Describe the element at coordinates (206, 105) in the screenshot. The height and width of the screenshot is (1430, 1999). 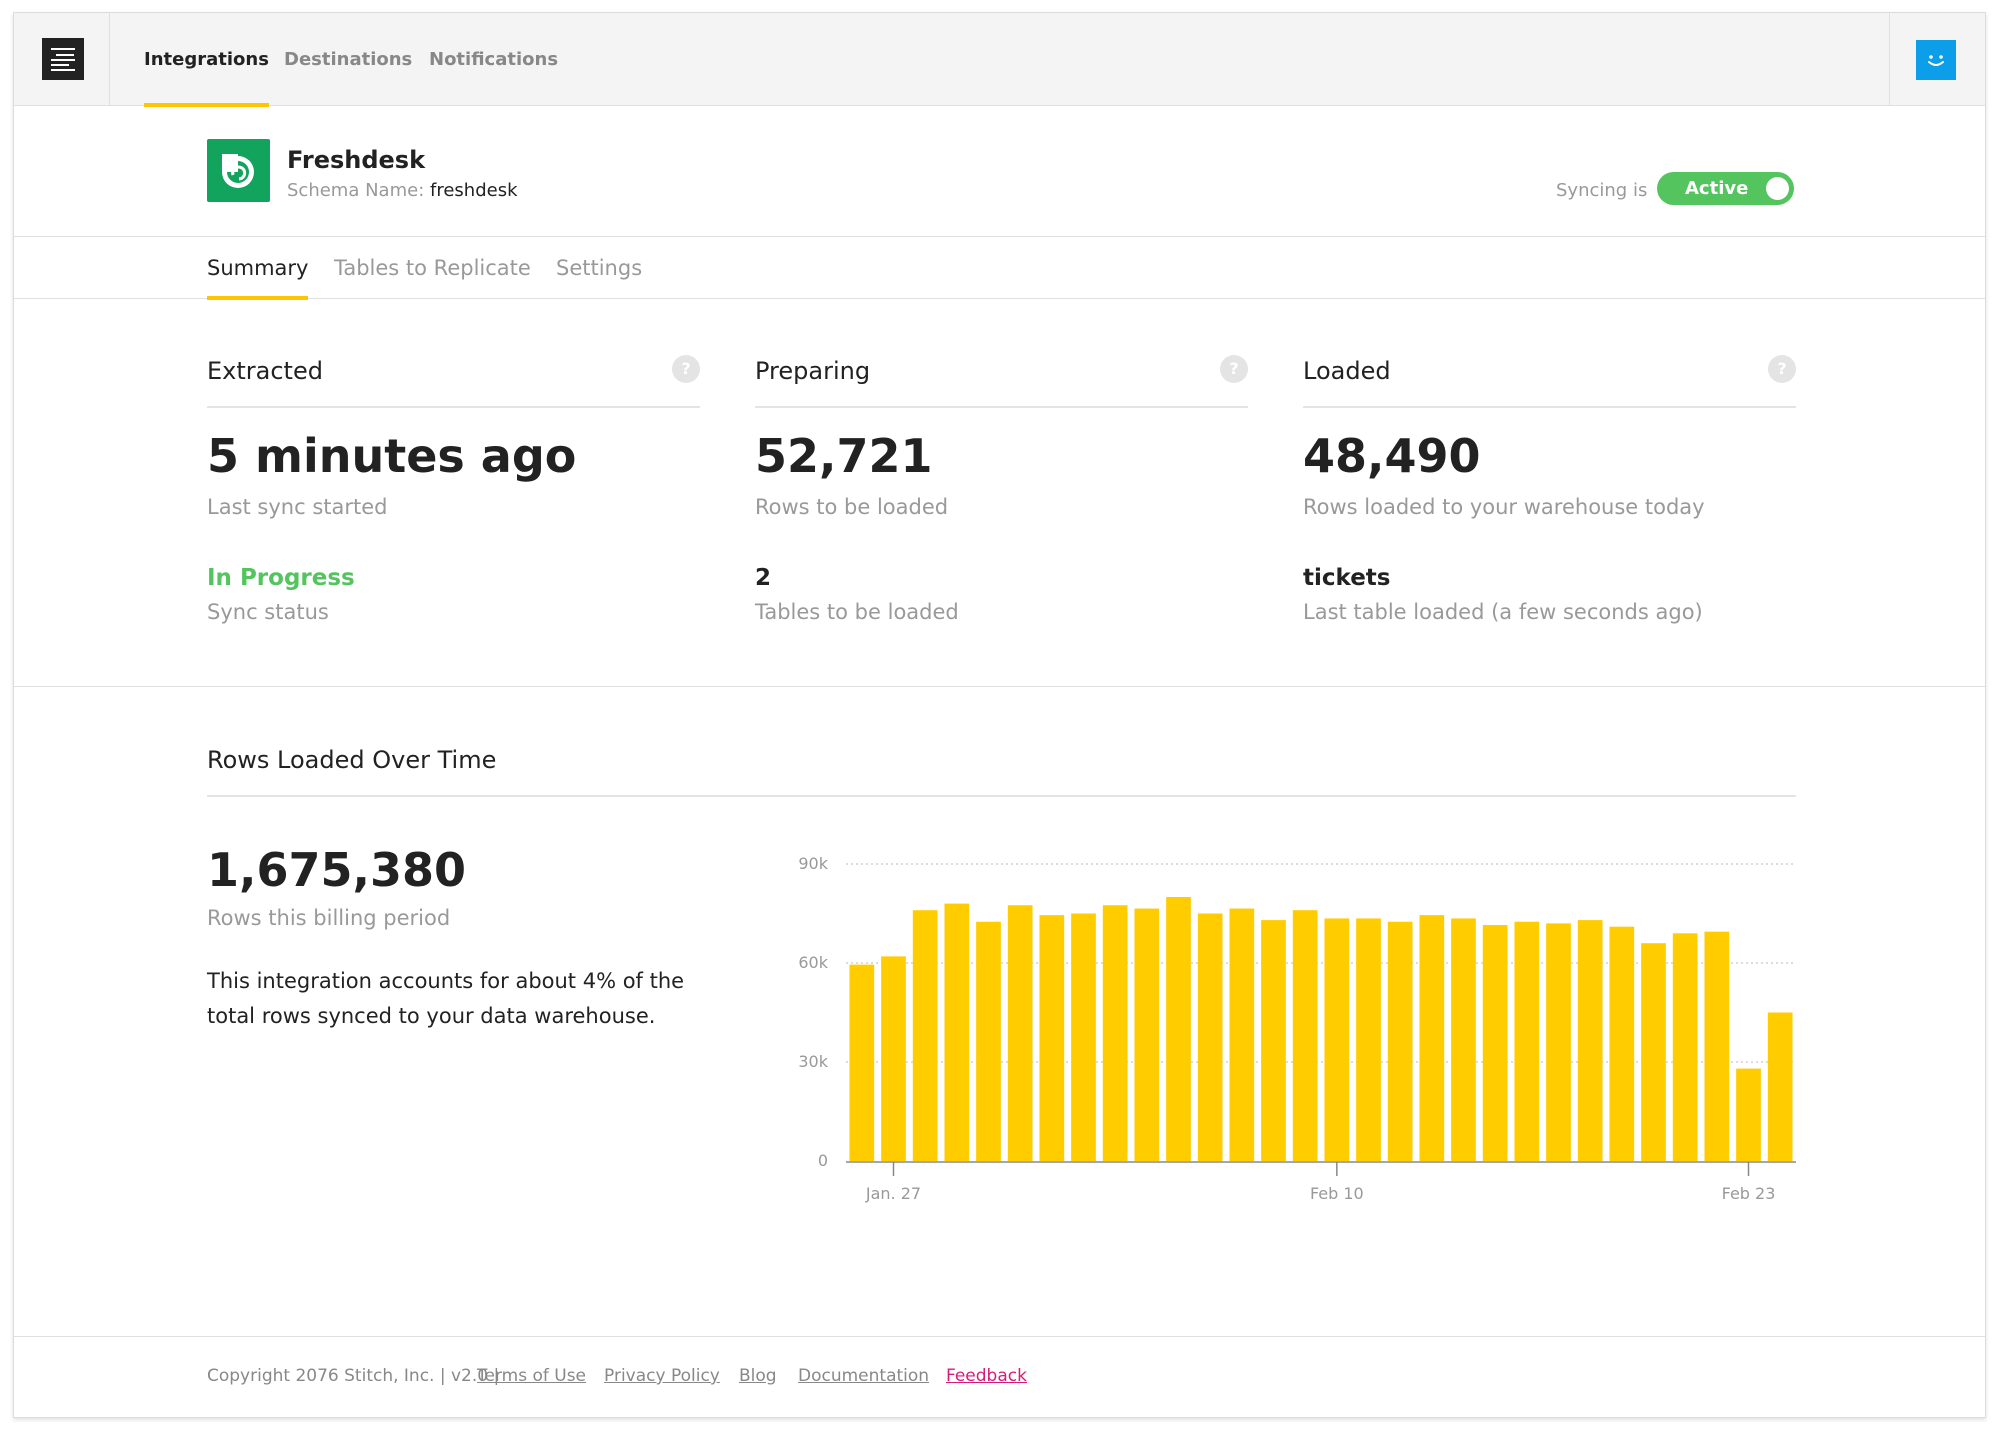
I see `nav-active-indicator` at that location.